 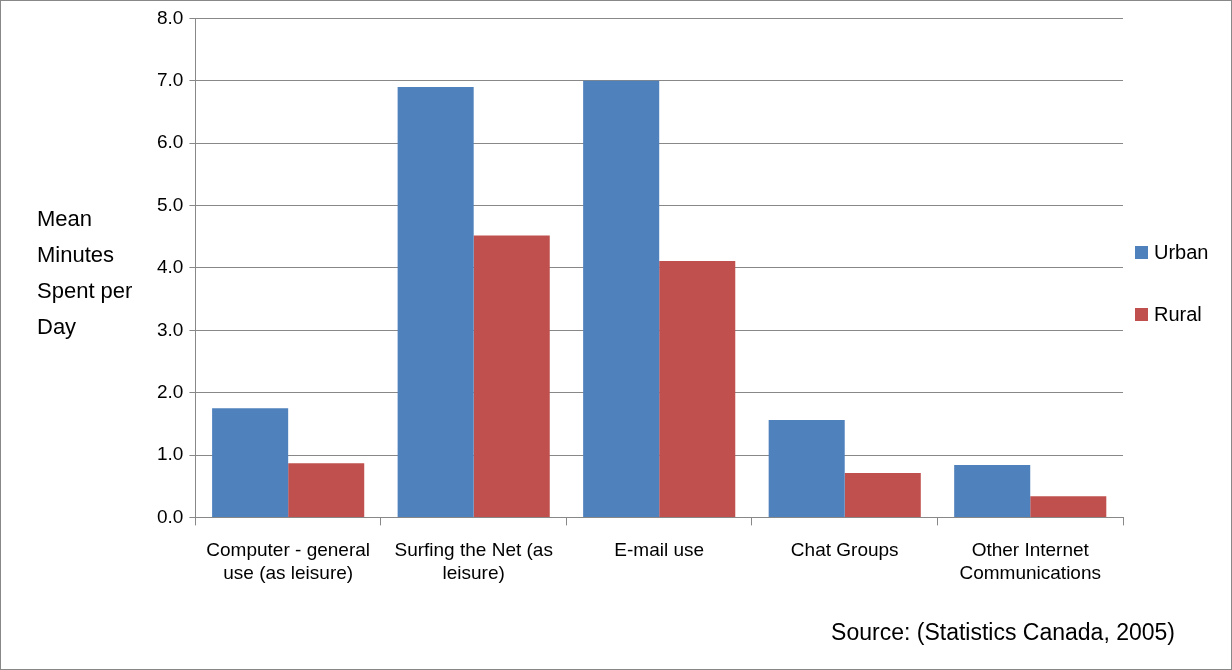 I want to click on source-note: Source: (Statistics Canada, 2005), so click(x=1003, y=632).